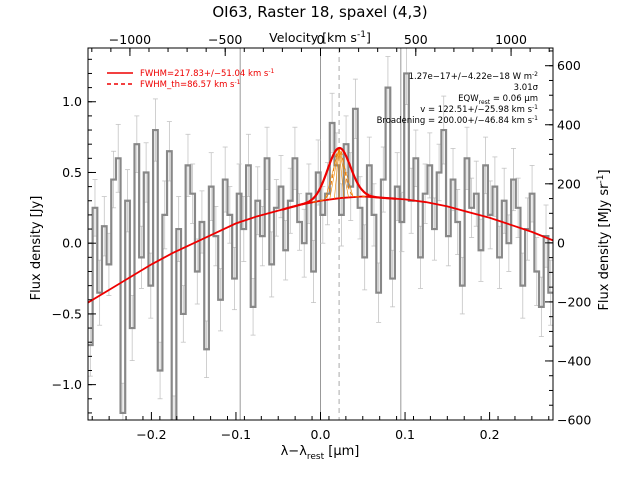 Image resolution: width=640 pixels, height=480 pixels. What do you see at coordinates (479, 109) in the screenshot?
I see `fit-annotation: v = 122.51+/−25.98 km s-1` at bounding box center [479, 109].